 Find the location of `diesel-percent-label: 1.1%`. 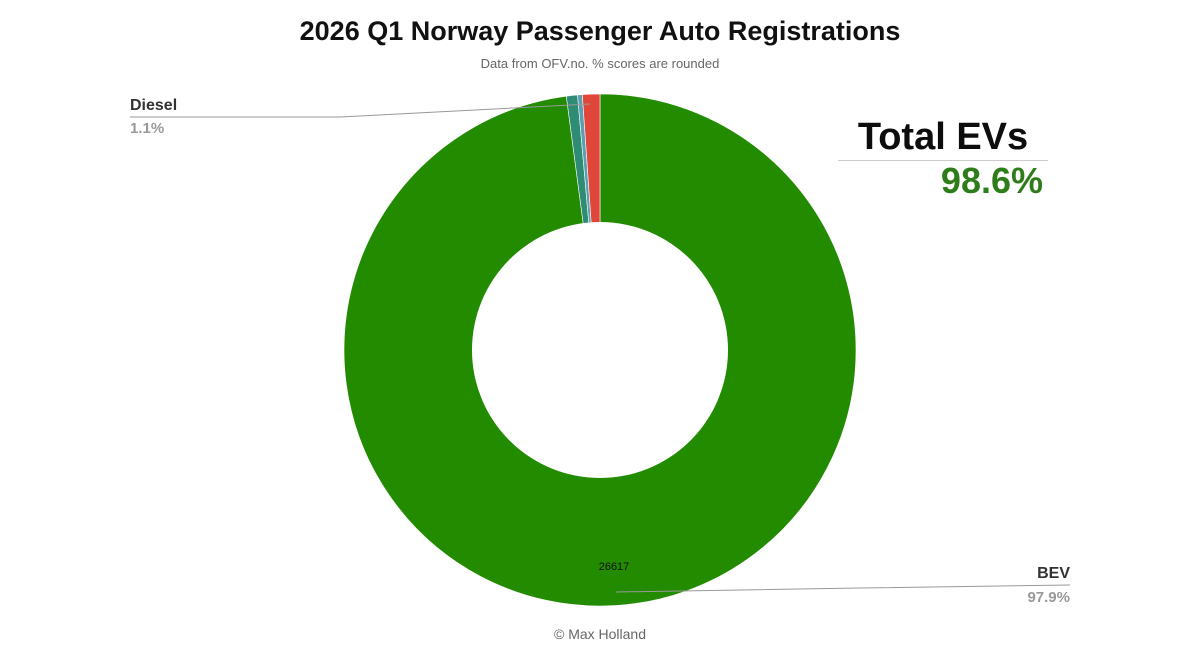

diesel-percent-label: 1.1% is located at coordinates (147, 128).